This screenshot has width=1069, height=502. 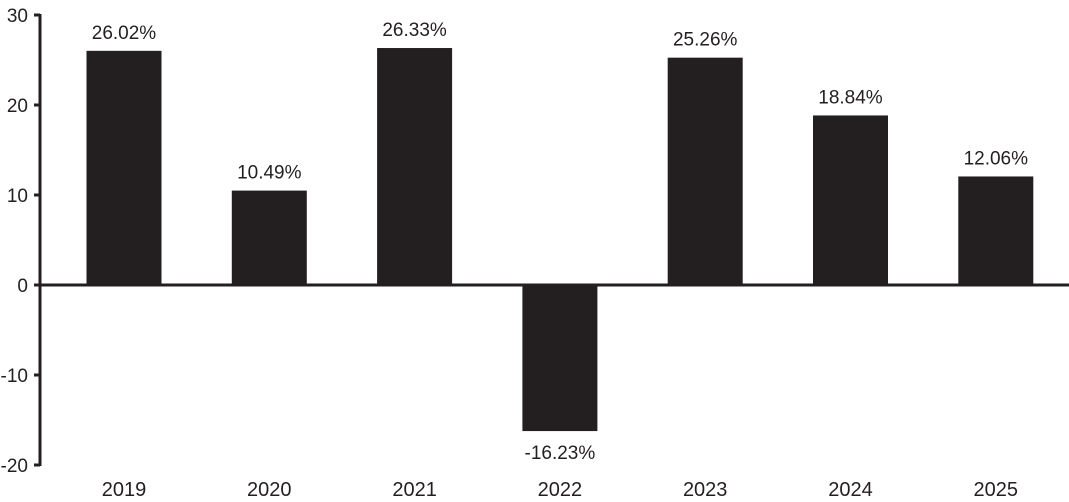 I want to click on x-tick-label-2022: 2022, so click(x=560, y=490).